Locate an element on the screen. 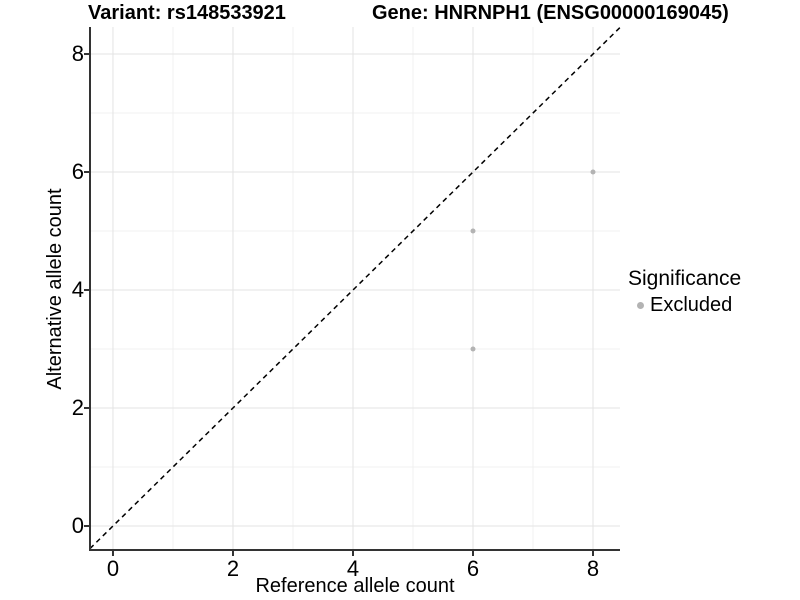 The height and width of the screenshot is (600, 800). legend: Significance Excluded is located at coordinates (684, 291).